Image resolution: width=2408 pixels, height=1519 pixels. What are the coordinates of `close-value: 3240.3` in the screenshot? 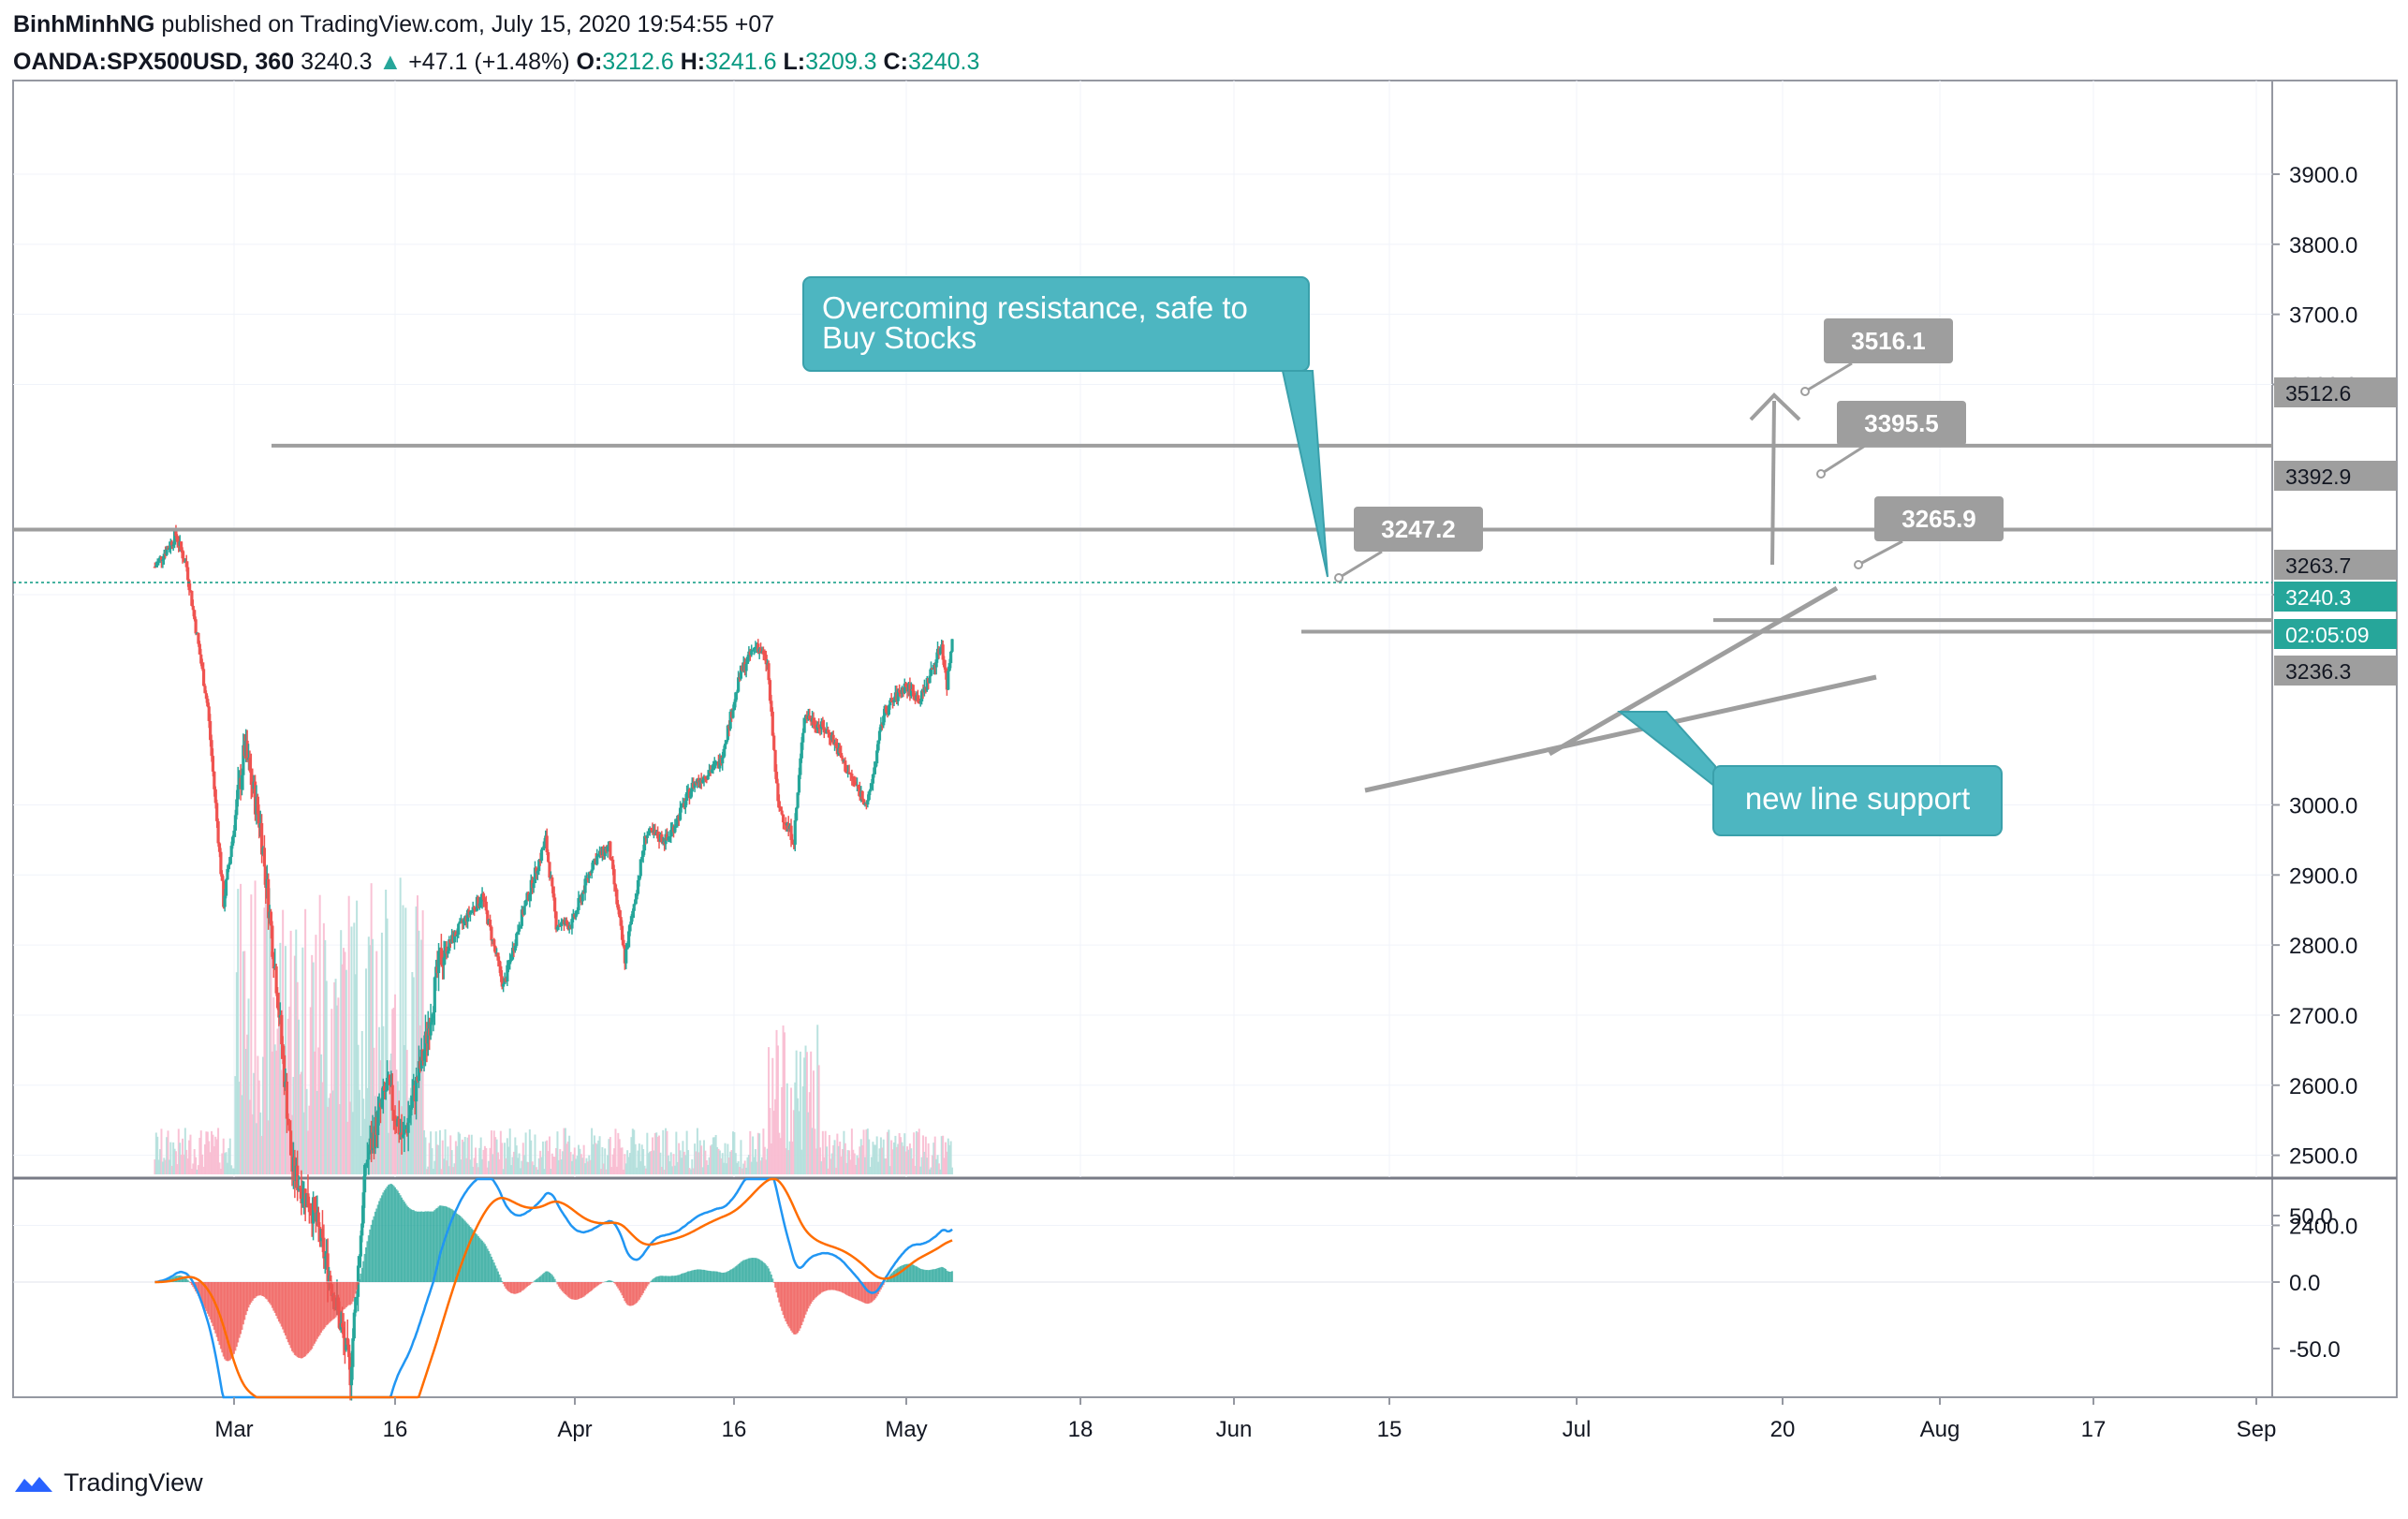 It's located at (943, 62).